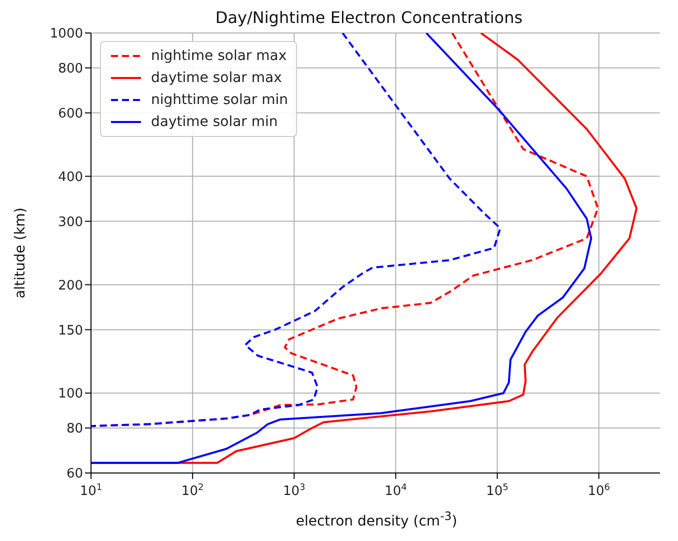 This screenshot has width=678, height=541. What do you see at coordinates (74, 429) in the screenshot?
I see `y-tick-label: 80` at bounding box center [74, 429].